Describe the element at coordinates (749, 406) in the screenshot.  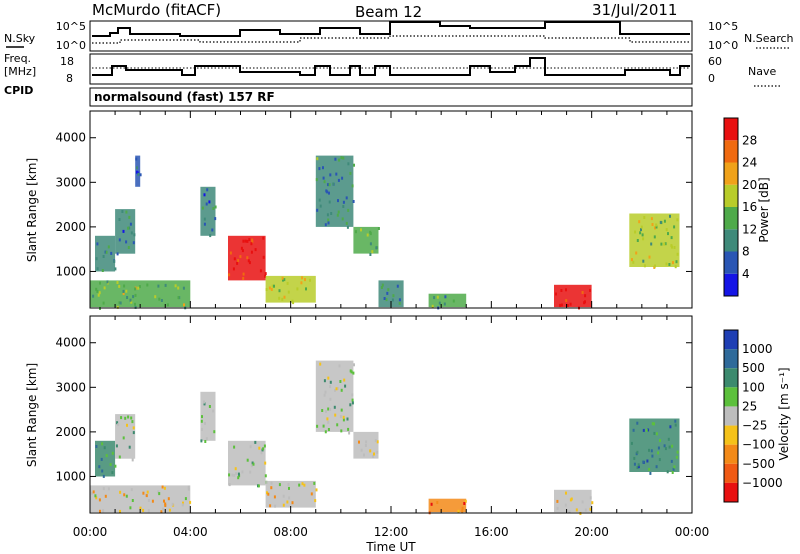
I see `velocity-colorbar-tick: 25` at that location.